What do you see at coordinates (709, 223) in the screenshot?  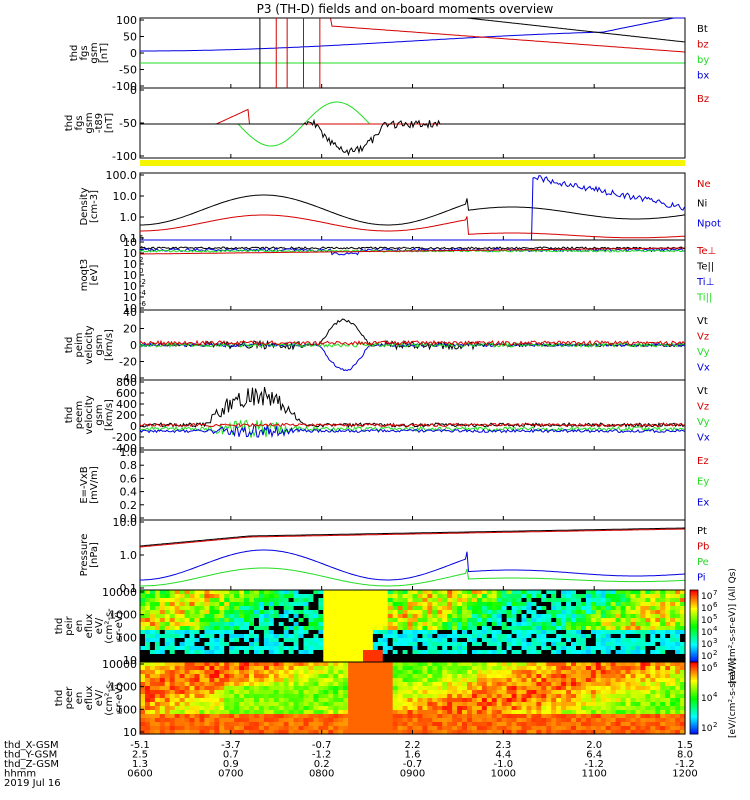 I see `legend-npot: Npot` at bounding box center [709, 223].